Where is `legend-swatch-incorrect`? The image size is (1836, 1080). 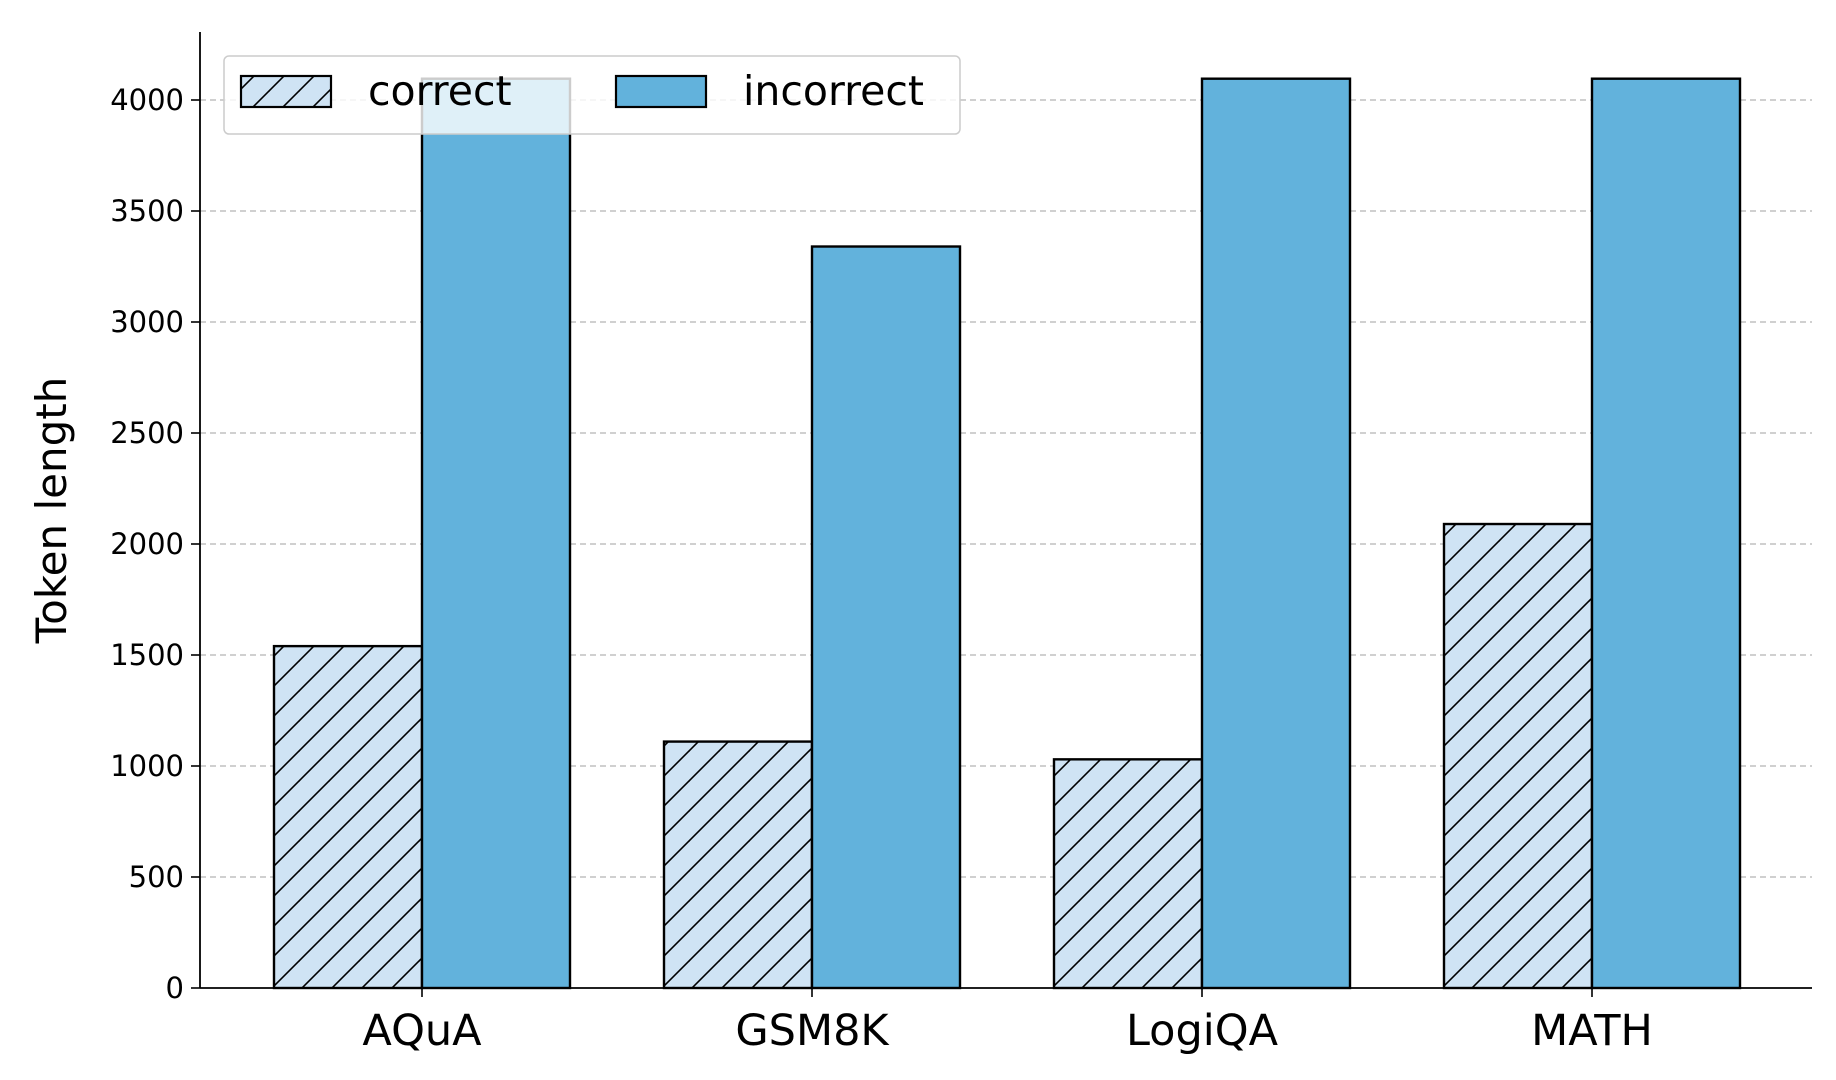
legend-swatch-incorrect is located at coordinates (661, 91).